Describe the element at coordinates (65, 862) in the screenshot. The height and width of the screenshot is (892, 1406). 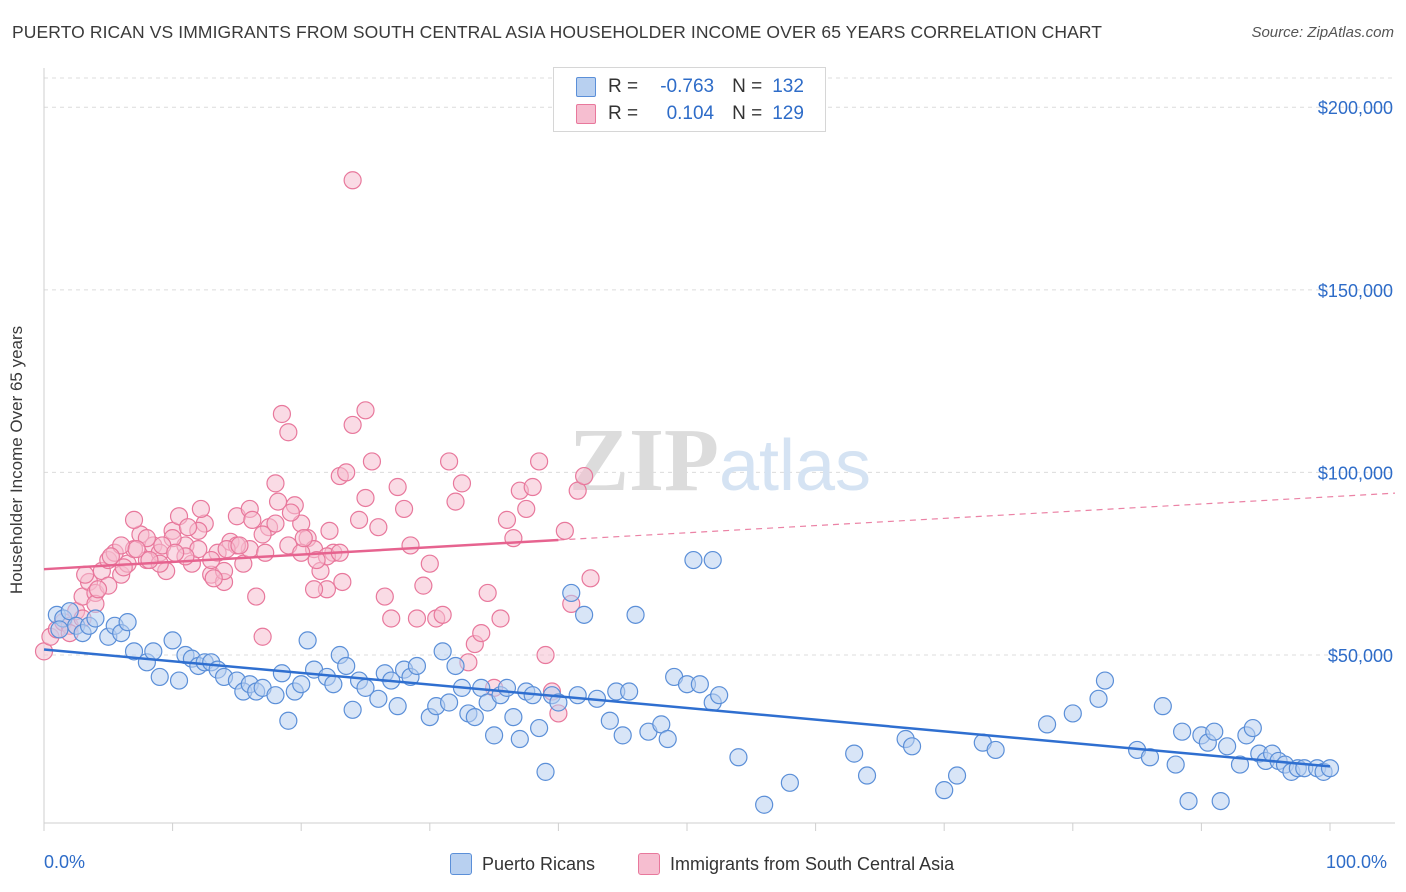
I see `x-tick-label-min: 0.0%` at that location.